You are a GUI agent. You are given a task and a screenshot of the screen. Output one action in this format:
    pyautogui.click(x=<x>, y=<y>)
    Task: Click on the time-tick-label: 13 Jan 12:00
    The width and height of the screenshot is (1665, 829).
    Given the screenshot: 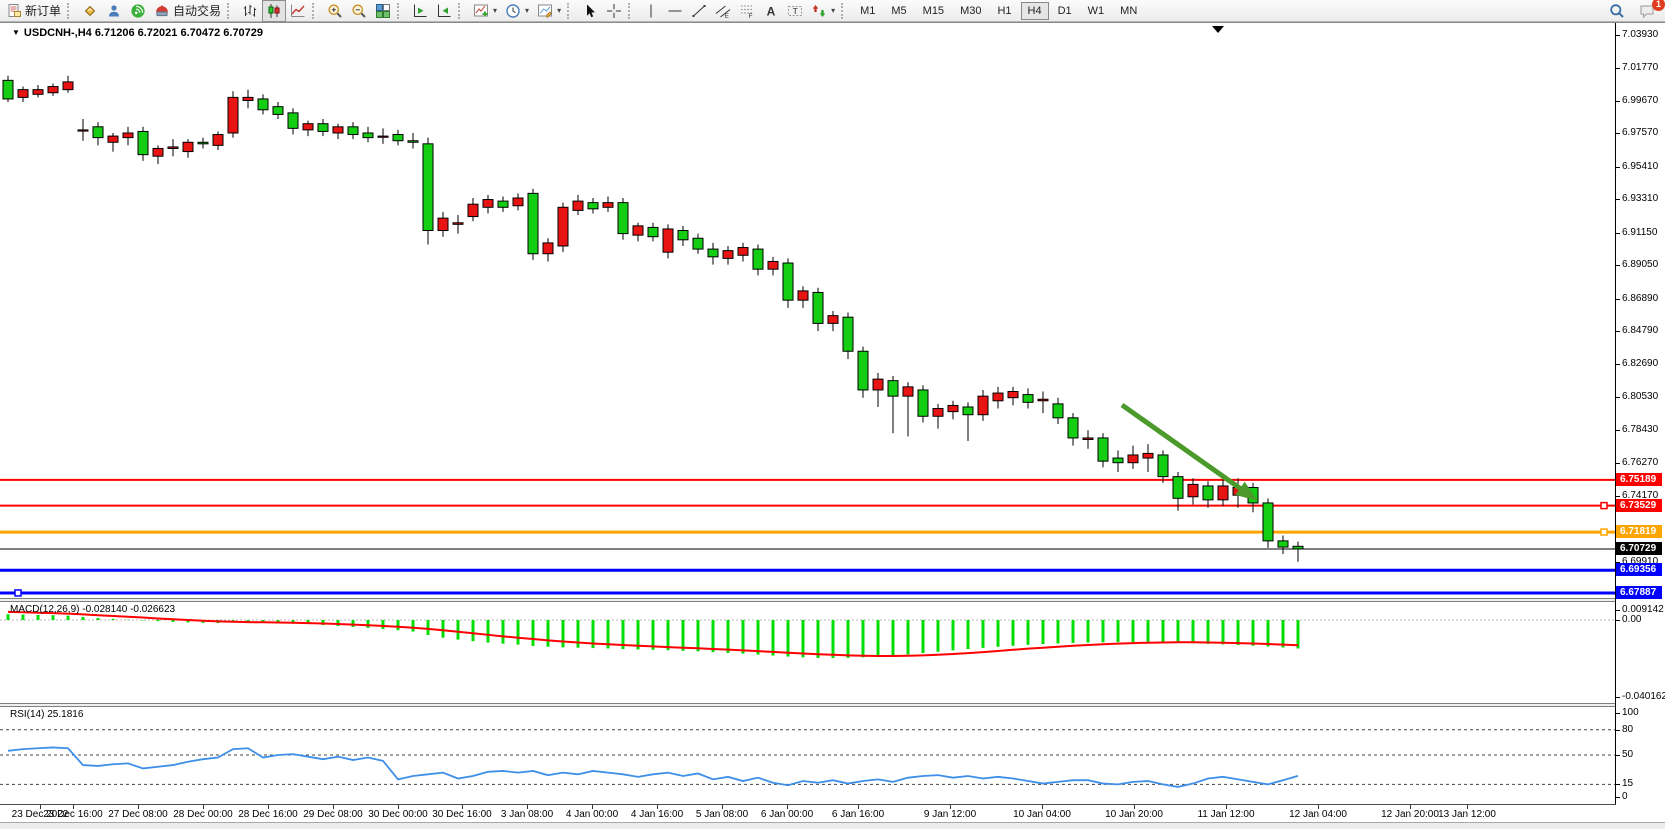 What is the action you would take?
    pyautogui.click(x=1467, y=814)
    